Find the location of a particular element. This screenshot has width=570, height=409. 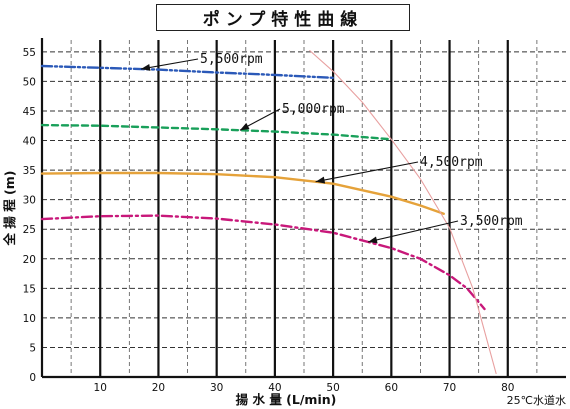

annotation-label: 5,000rpm is located at coordinates (313, 109).